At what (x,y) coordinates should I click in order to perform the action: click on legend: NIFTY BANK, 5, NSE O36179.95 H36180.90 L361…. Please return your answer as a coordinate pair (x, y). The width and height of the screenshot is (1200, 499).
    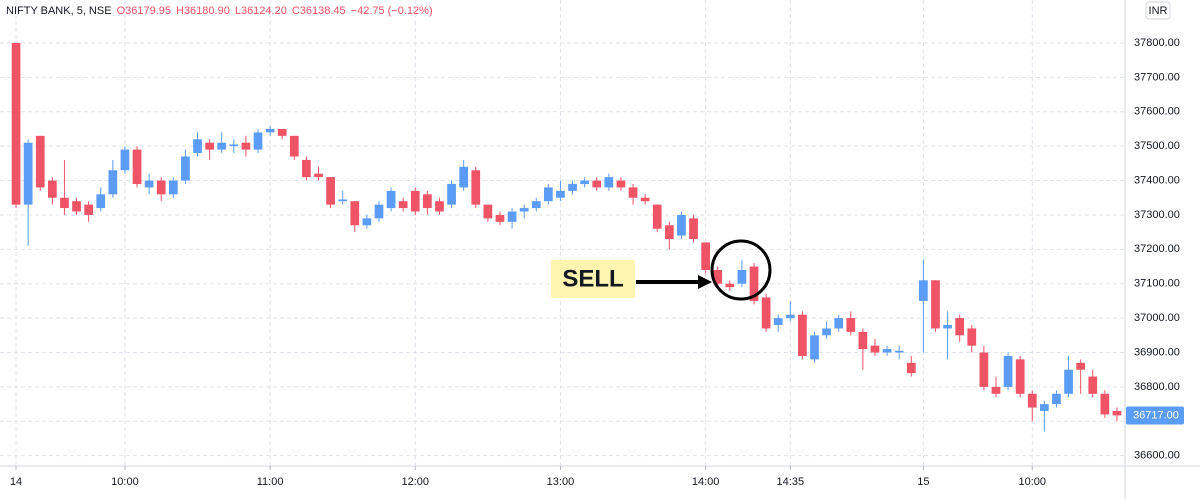
    Looking at the image, I should click on (219, 11).